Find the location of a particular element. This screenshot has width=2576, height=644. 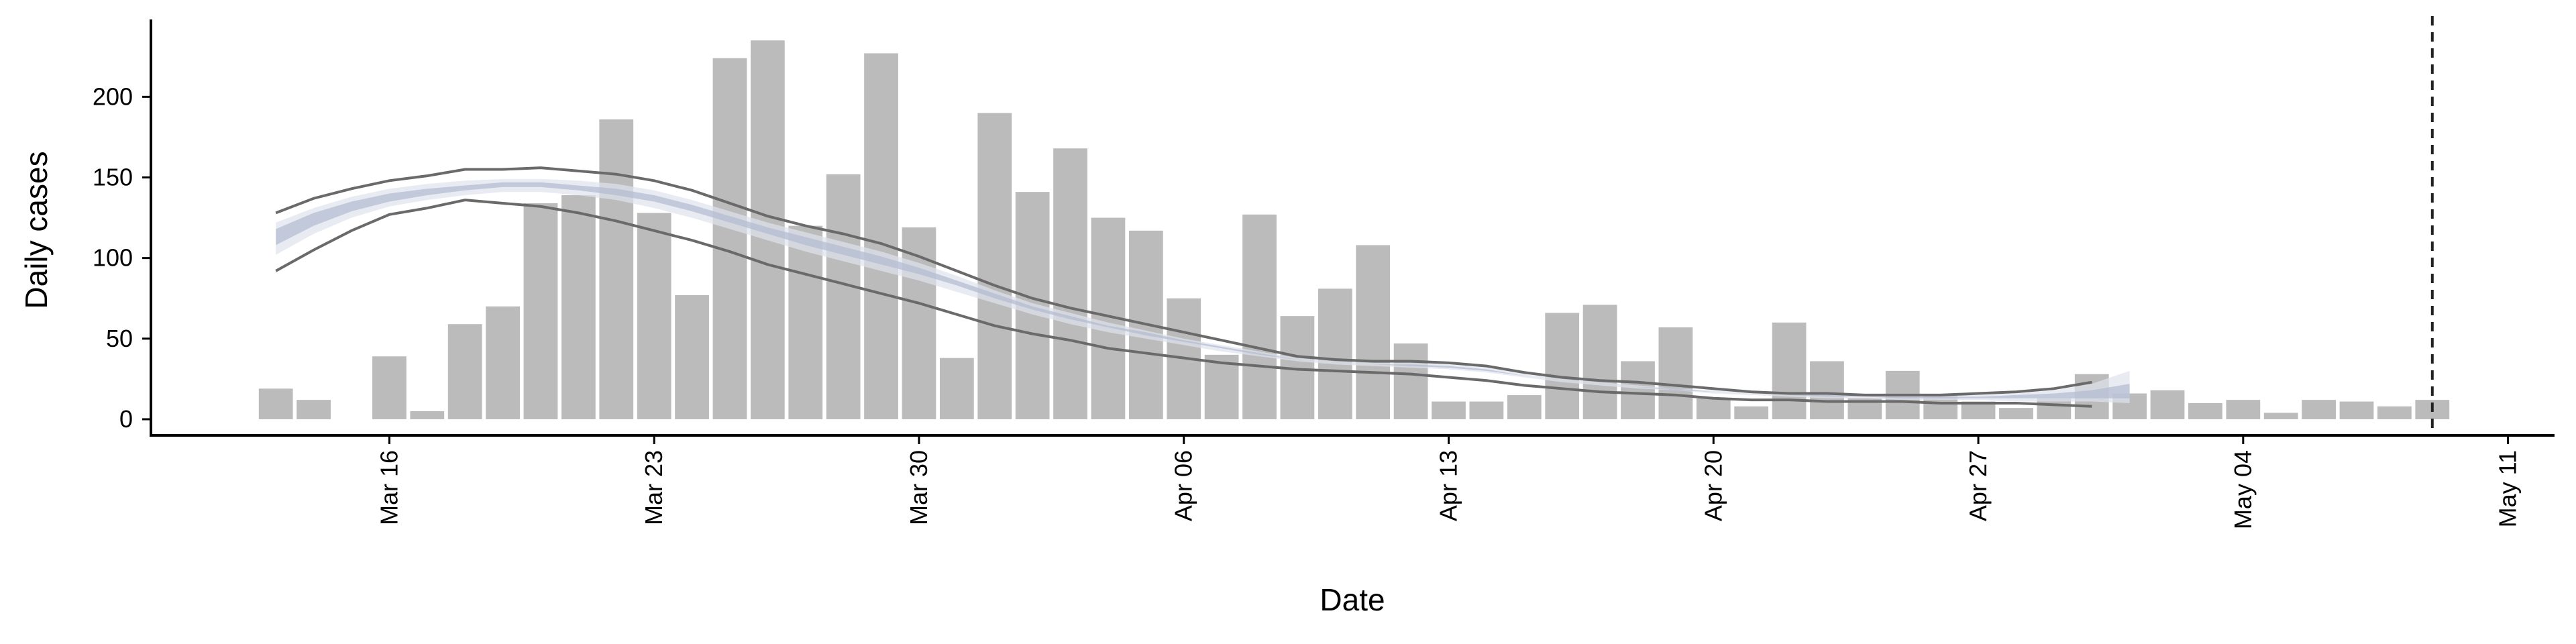

x-tick-label: May 04 is located at coordinates (2243, 489).